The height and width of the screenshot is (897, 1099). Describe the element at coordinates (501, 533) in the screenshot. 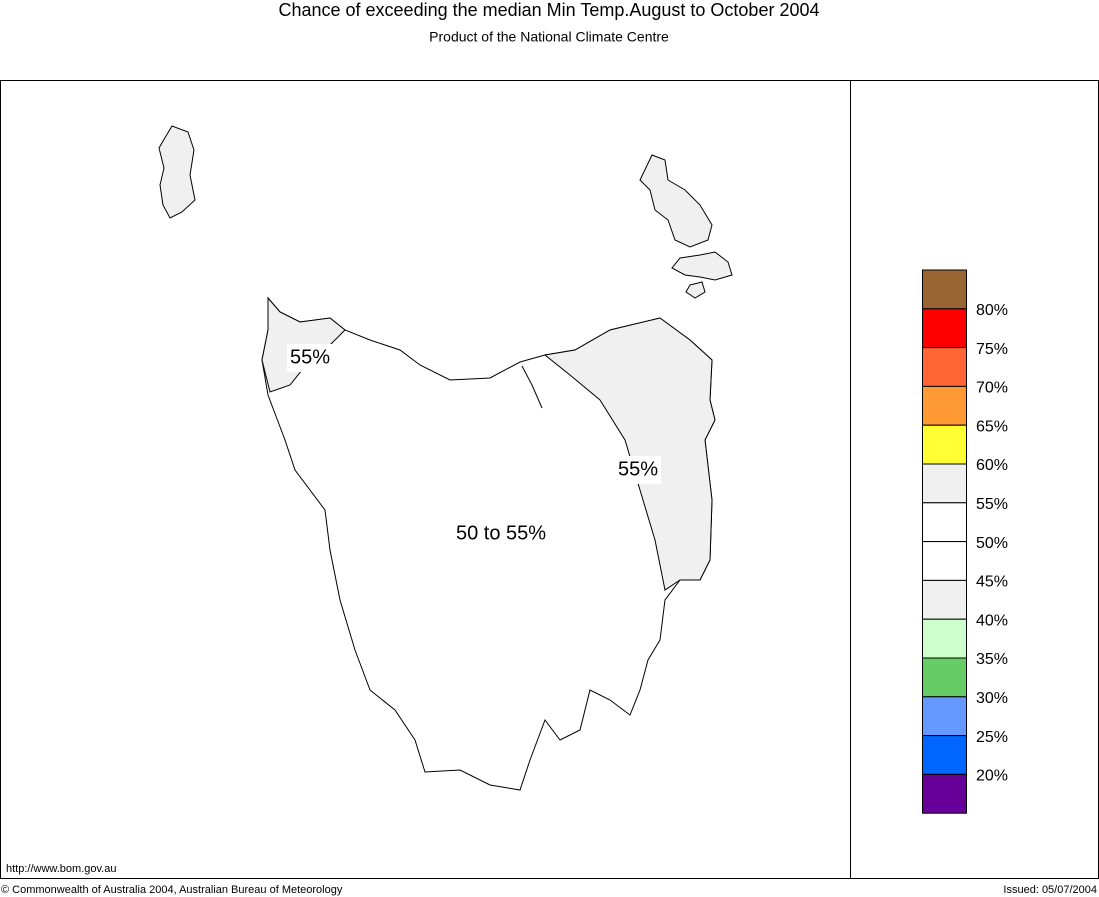

I see `region-label: 50 to 55%` at that location.